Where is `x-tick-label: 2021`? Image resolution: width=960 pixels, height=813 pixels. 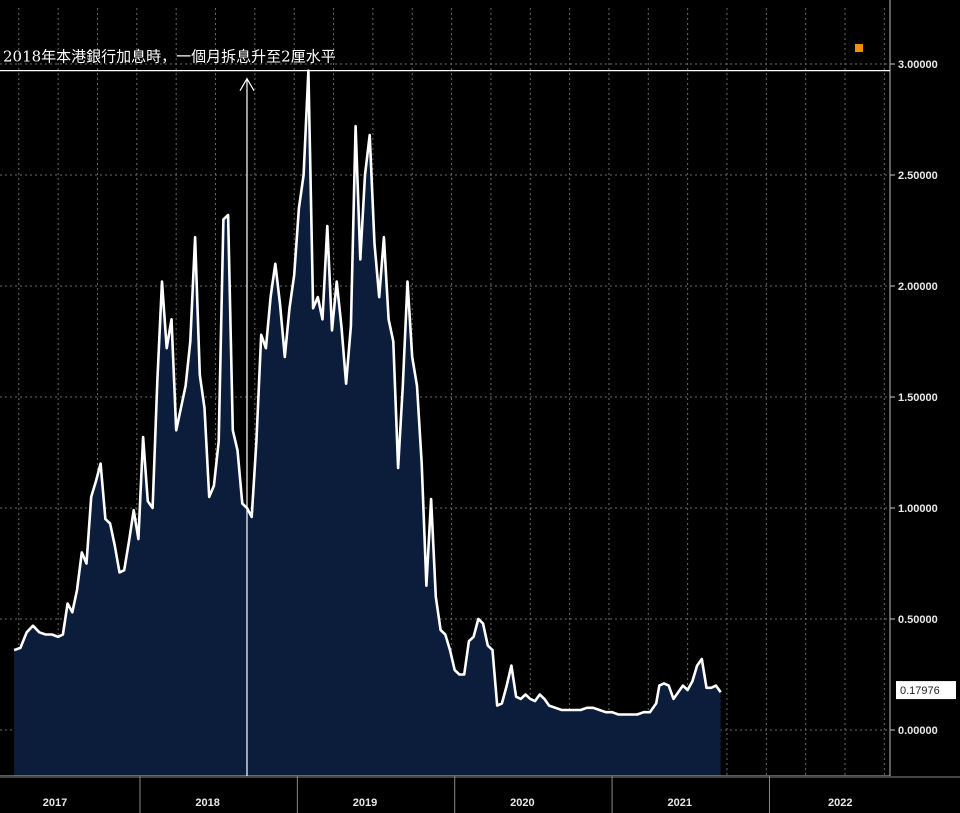 x-tick-label: 2021 is located at coordinates (680, 803).